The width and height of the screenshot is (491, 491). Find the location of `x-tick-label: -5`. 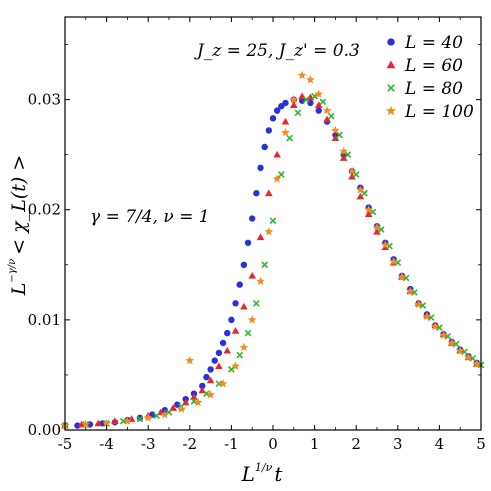

x-tick-label: -5 is located at coordinates (65, 444).